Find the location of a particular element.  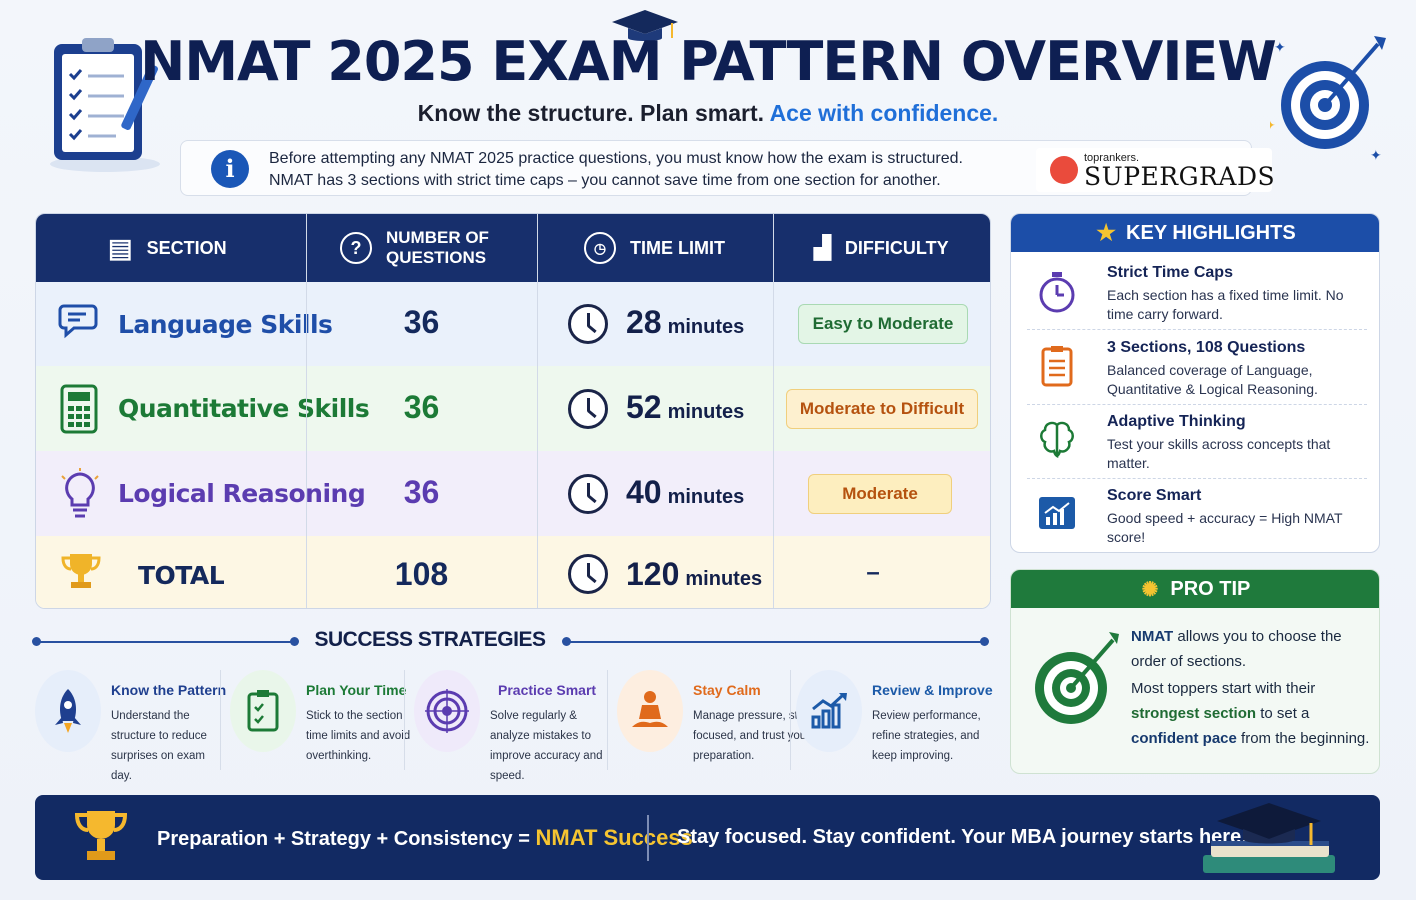

section-name: Language Skills is located at coordinates (225, 324).